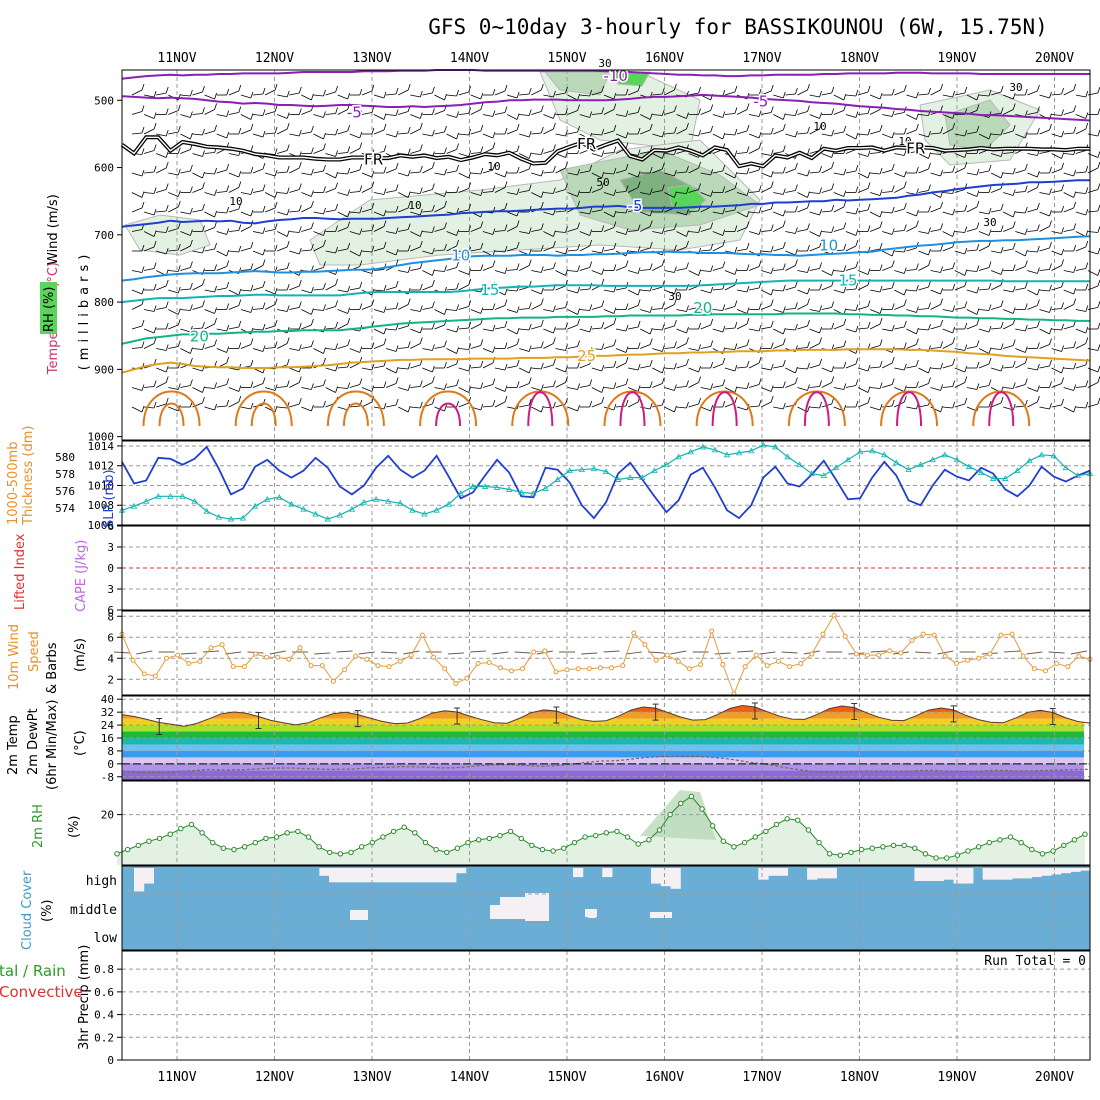 This screenshot has height=1100, width=1100. I want to click on bottom-date-label: 18NOV, so click(859, 1077).